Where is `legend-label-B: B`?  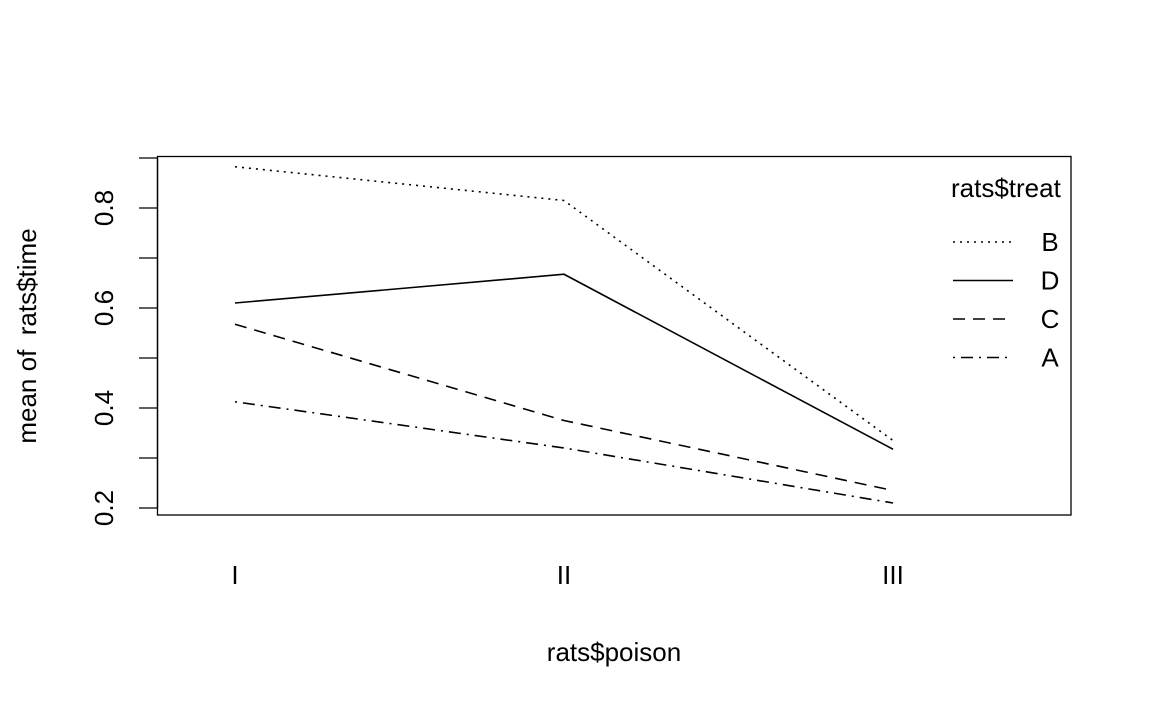 legend-label-B: B is located at coordinates (1049, 242).